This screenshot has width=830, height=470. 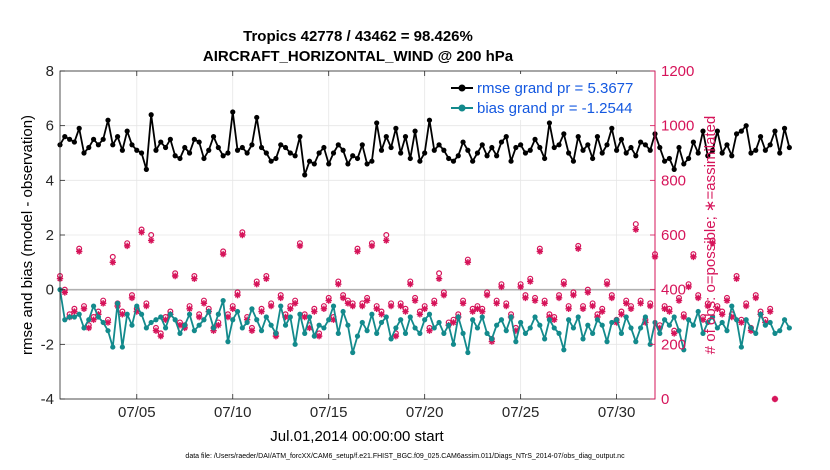 What do you see at coordinates (424, 143) in the screenshot?
I see `series-rmse` at bounding box center [424, 143].